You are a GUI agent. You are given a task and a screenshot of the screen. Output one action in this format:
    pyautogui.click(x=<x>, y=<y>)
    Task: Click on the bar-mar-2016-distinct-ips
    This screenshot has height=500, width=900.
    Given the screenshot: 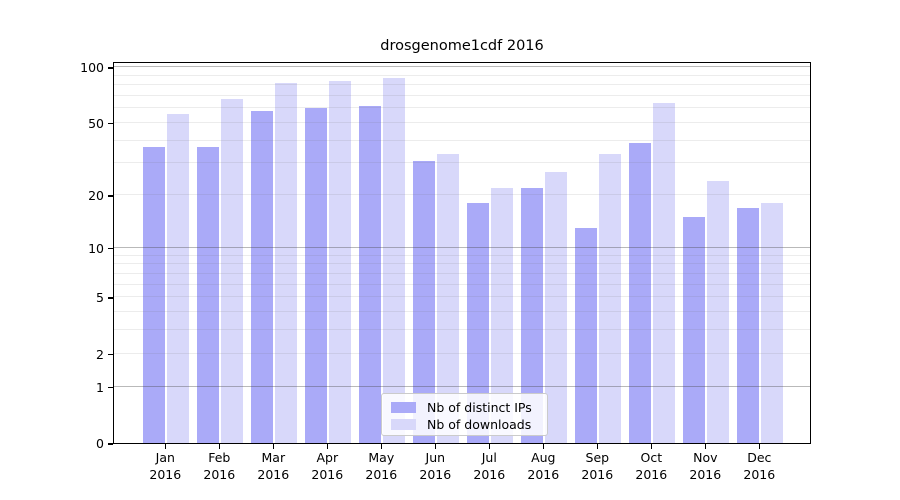 What is the action you would take?
    pyautogui.click(x=262, y=276)
    